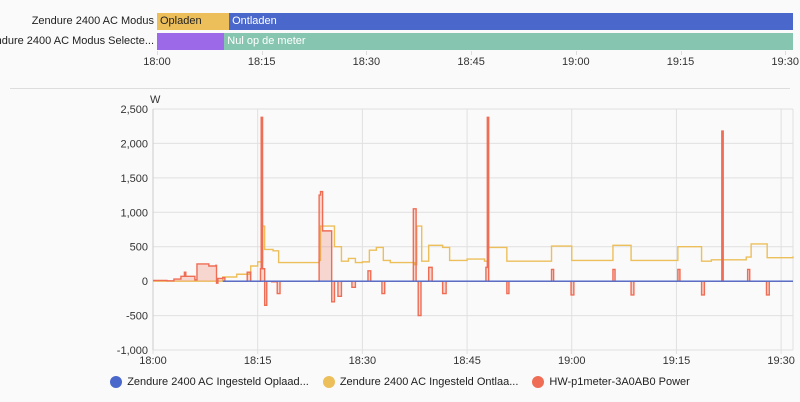 The height and width of the screenshot is (402, 800). Describe the element at coordinates (677, 361) in the screenshot. I see `x-tick-label: 19:15` at that location.